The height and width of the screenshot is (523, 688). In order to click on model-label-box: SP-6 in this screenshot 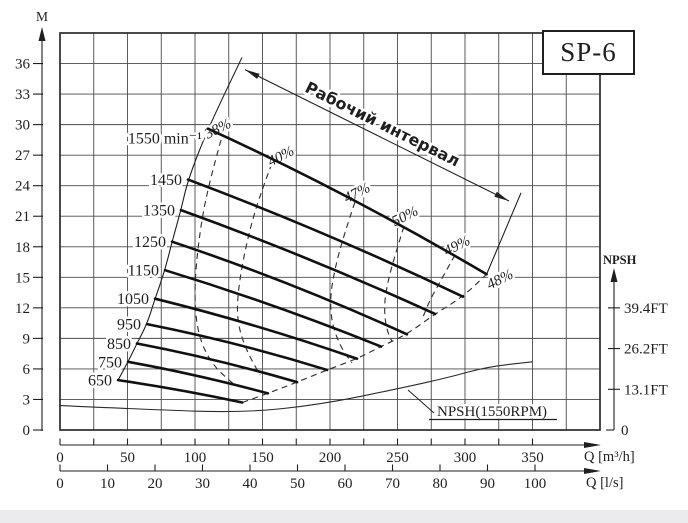, I will do `click(588, 52)`.